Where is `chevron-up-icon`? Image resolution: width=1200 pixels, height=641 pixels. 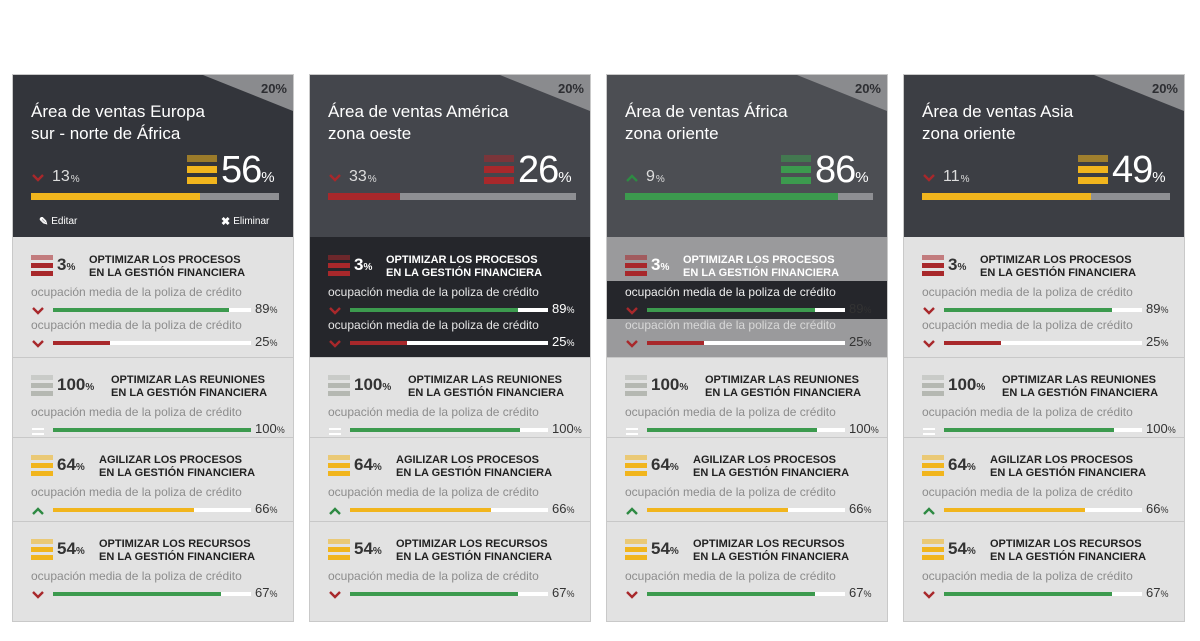 chevron-up-icon is located at coordinates (929, 510).